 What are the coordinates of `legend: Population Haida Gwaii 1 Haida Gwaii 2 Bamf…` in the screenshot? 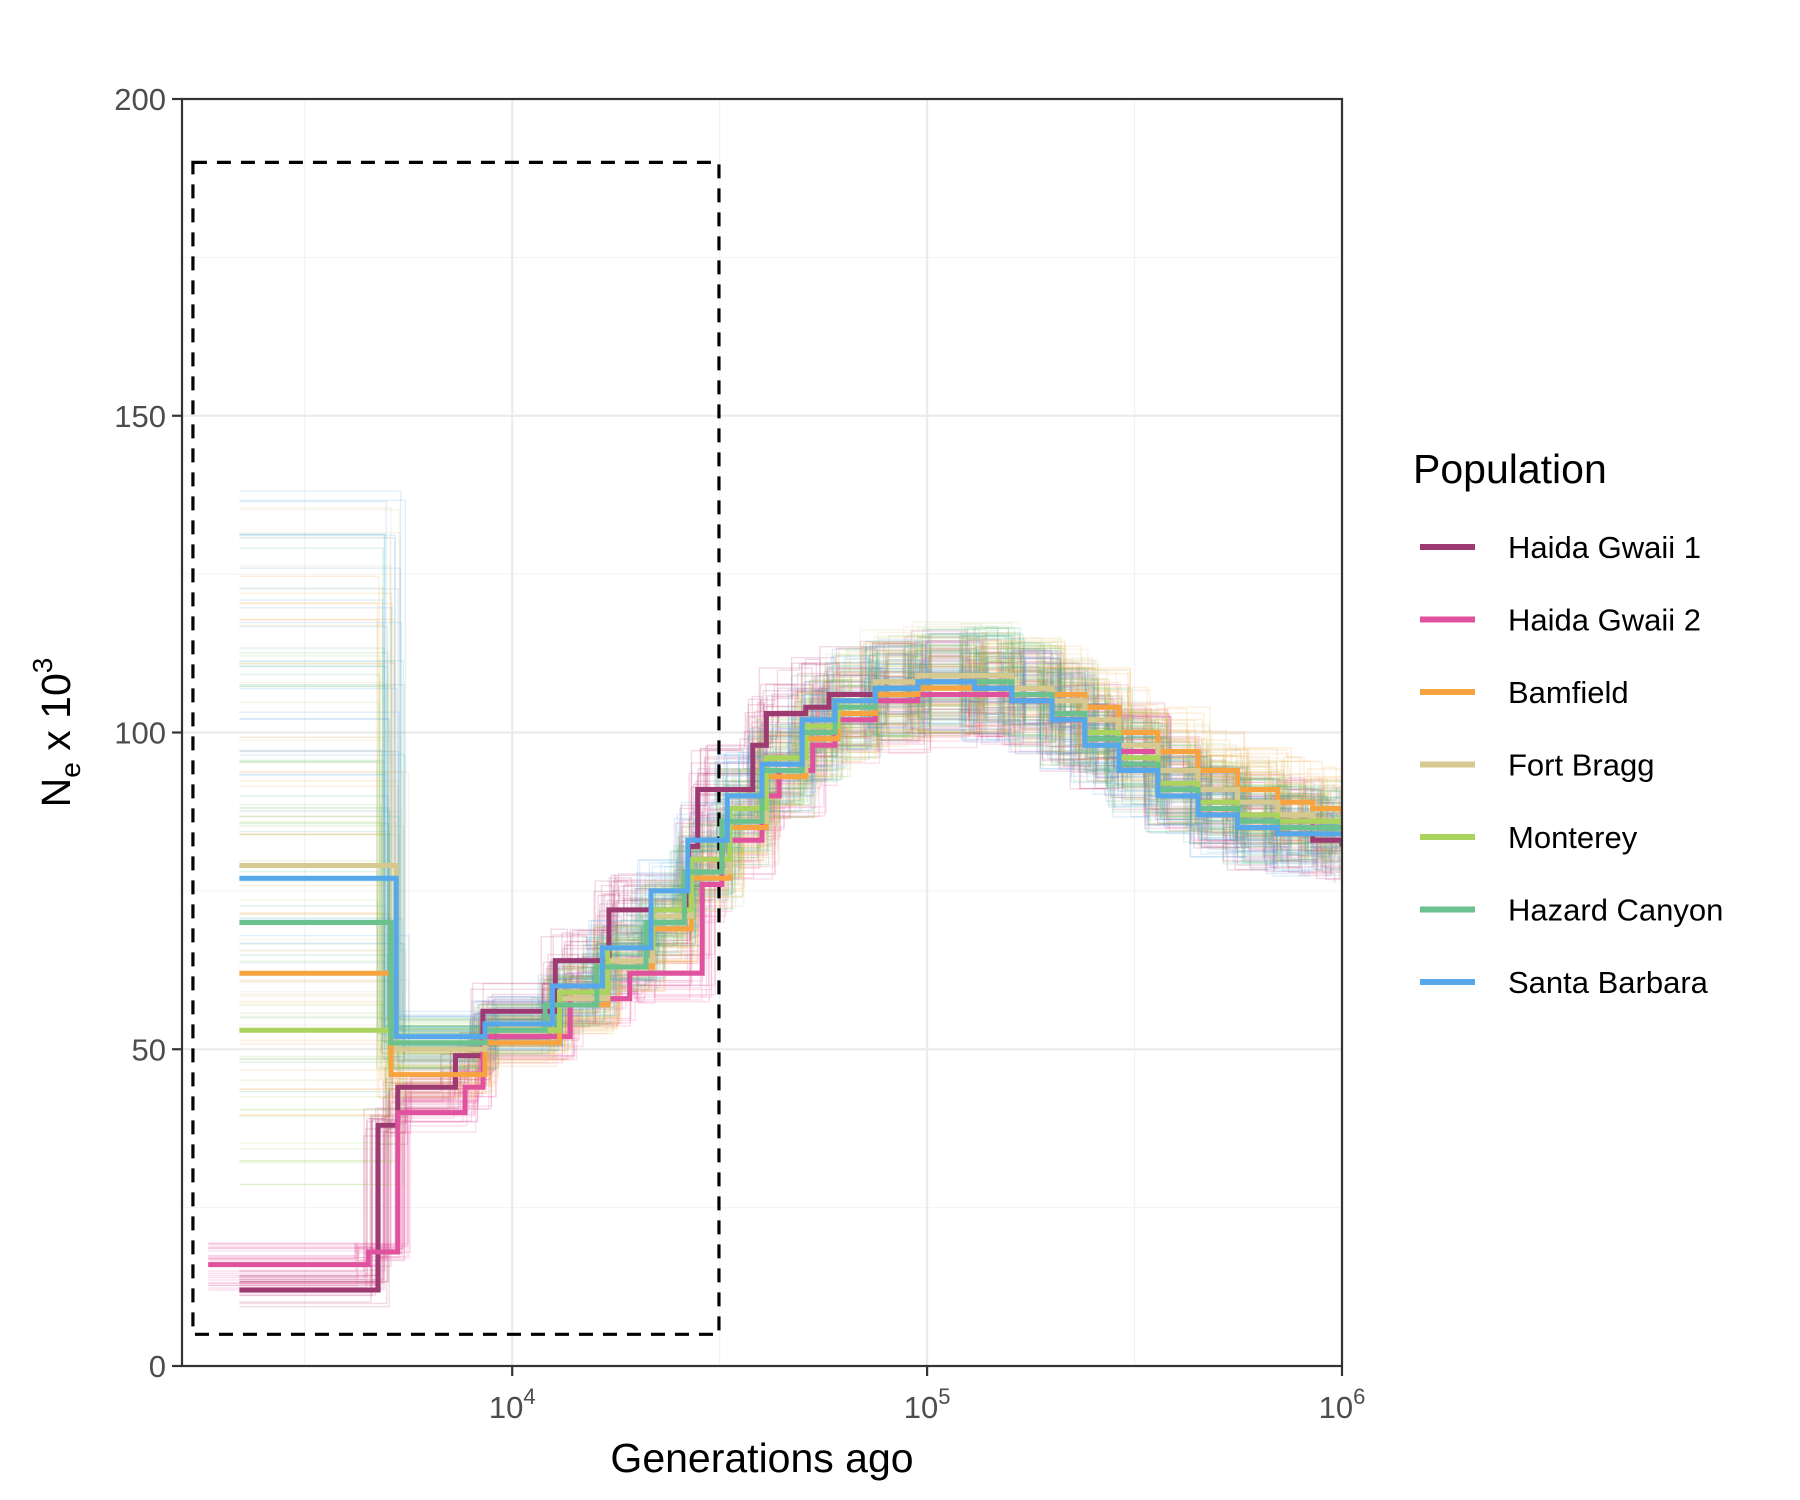 It's located at (1568, 723).